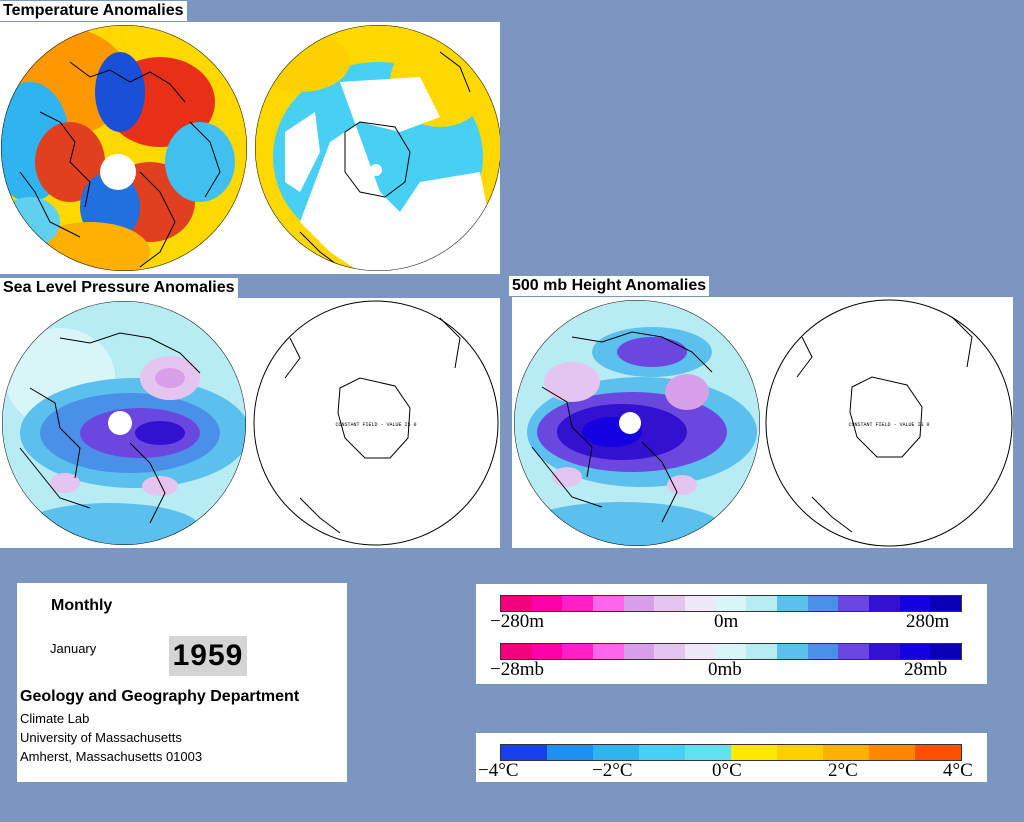  Describe the element at coordinates (119, 288) in the screenshot. I see `slp-title: Sea Level Pressure Anomalies` at that location.